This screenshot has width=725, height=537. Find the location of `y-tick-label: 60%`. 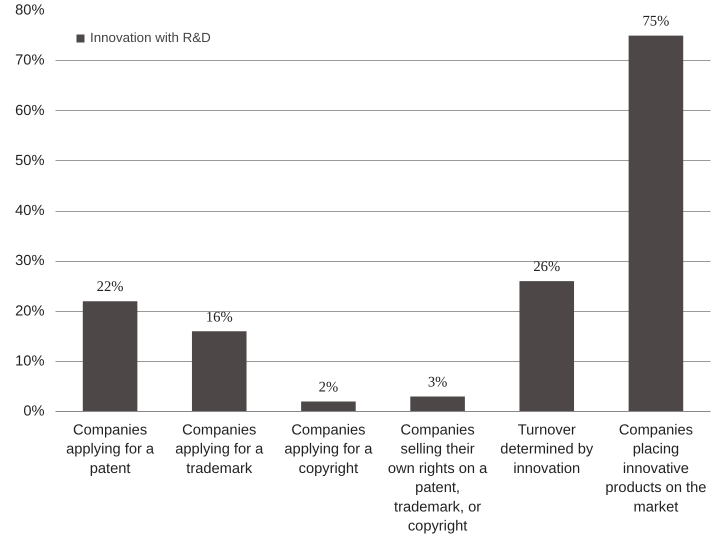

y-tick-label: 60% is located at coordinates (30, 110).